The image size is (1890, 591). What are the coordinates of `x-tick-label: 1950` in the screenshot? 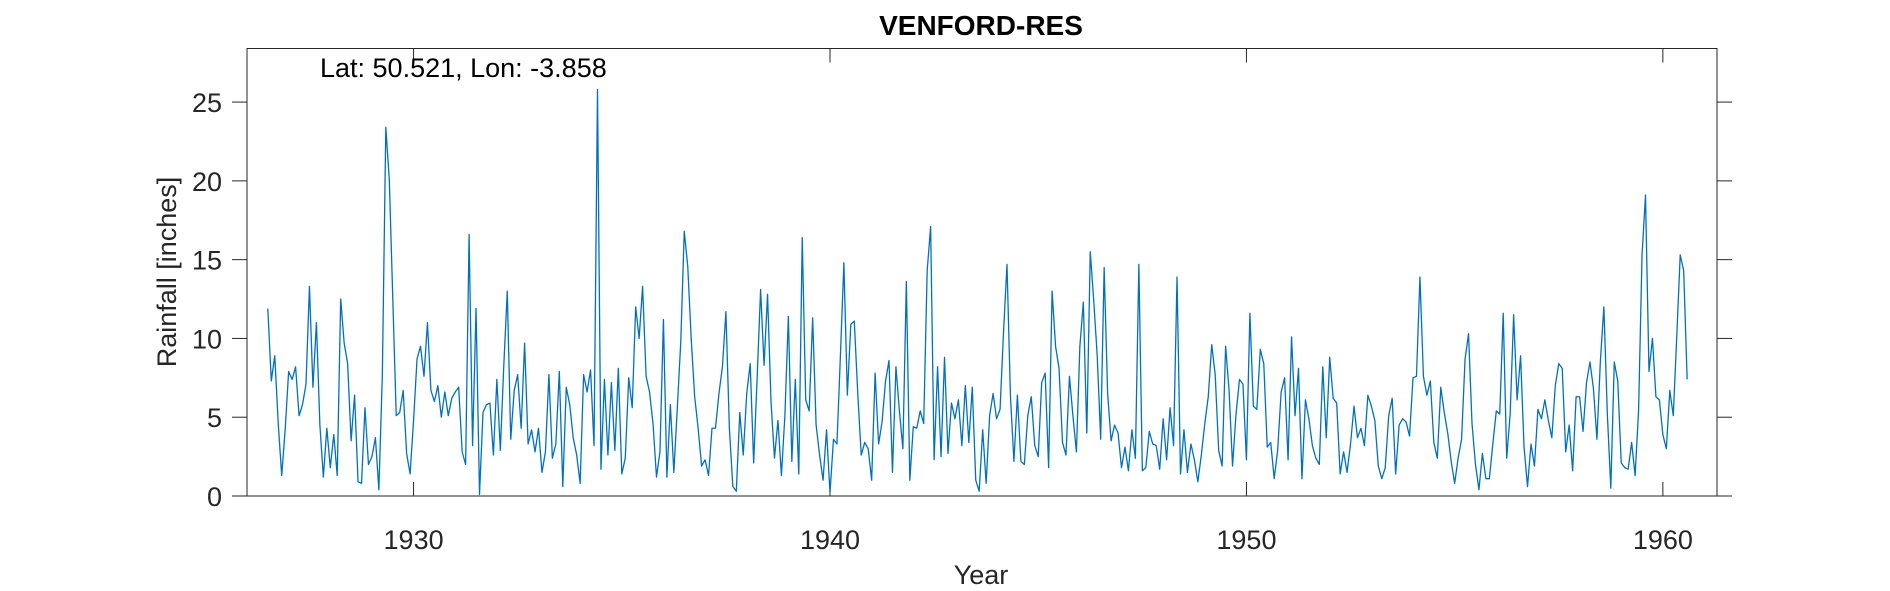 It's located at (1246, 540).